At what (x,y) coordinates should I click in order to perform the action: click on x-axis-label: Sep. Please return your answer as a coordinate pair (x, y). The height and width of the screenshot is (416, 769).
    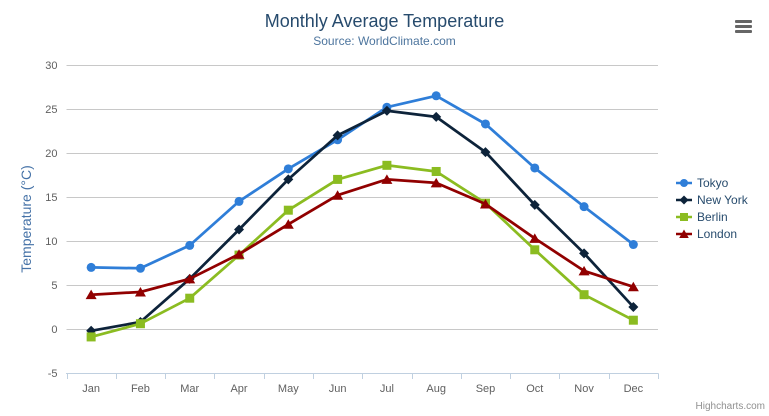
    Looking at the image, I should click on (486, 389).